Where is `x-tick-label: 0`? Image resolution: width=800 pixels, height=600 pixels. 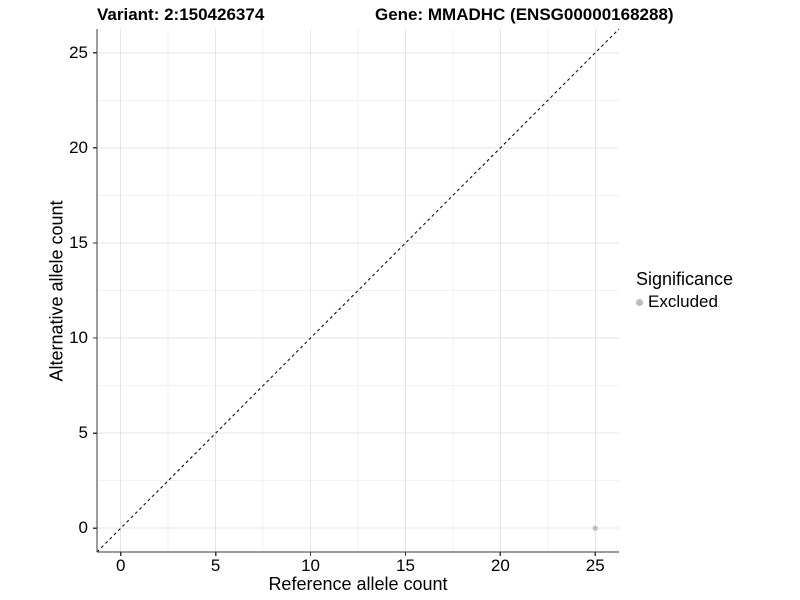 x-tick-label: 0 is located at coordinates (120, 565).